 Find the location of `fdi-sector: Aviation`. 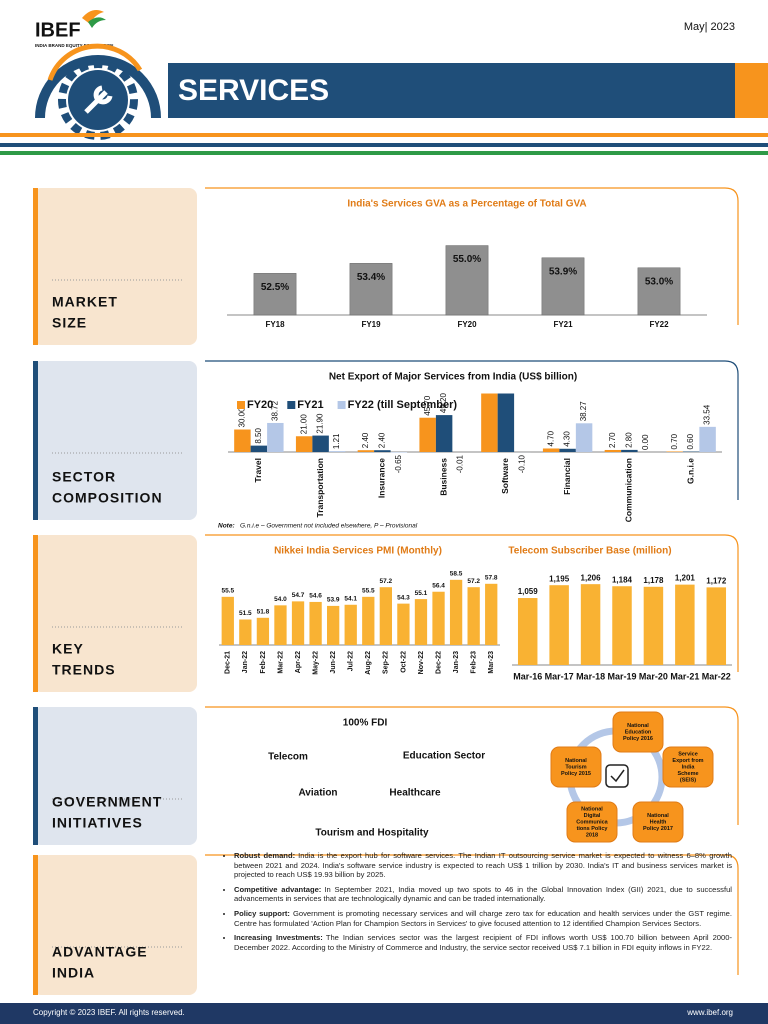

fdi-sector: Aviation is located at coordinates (317, 793).